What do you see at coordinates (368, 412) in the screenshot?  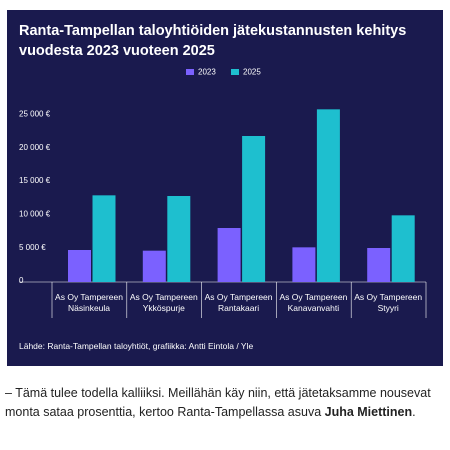 I see `article-person: Juha Miettinen` at bounding box center [368, 412].